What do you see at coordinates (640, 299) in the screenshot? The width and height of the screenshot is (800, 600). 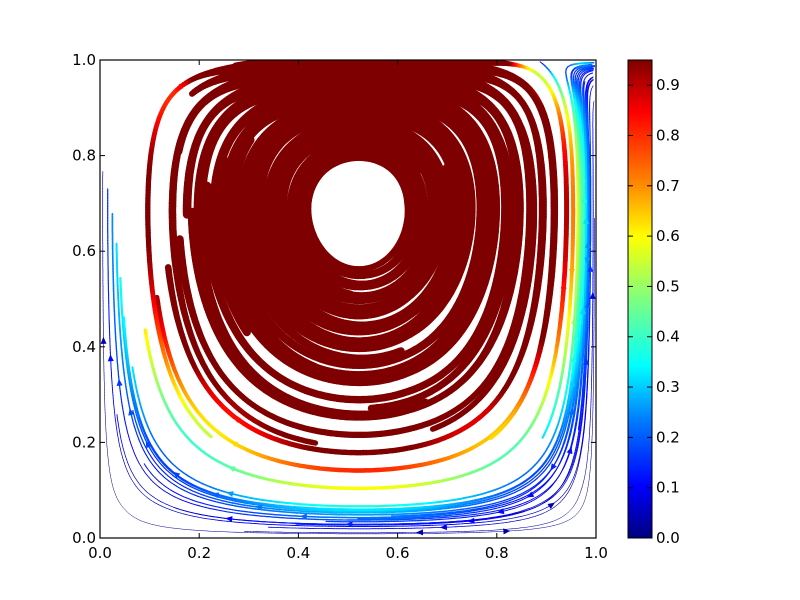 I see `colorbar-gradient` at bounding box center [640, 299].